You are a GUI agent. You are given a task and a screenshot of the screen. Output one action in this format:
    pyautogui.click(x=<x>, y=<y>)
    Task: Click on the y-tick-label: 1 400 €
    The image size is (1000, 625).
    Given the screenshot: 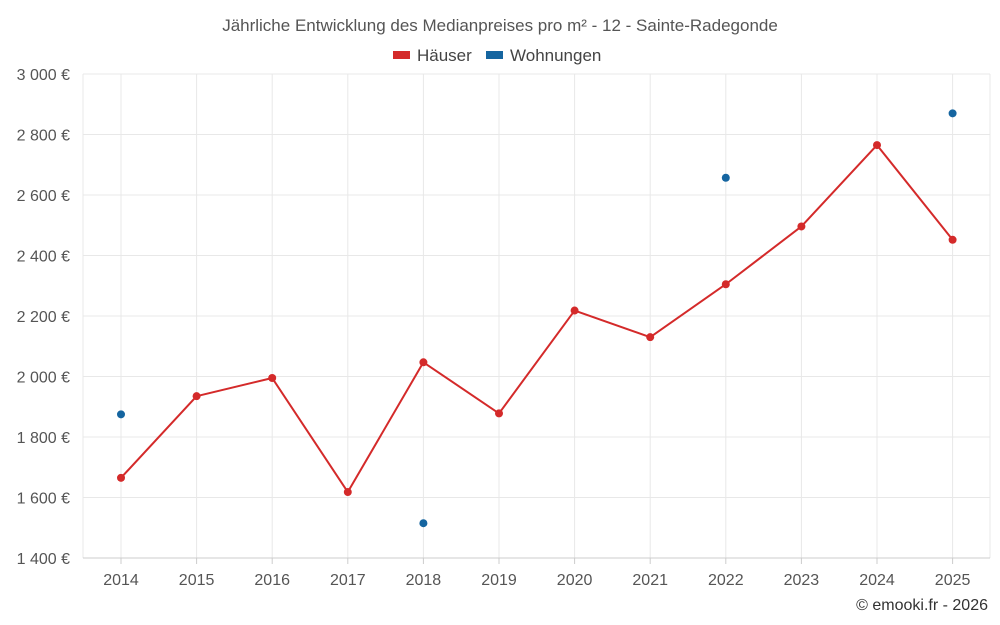 What is the action you would take?
    pyautogui.click(x=43, y=559)
    